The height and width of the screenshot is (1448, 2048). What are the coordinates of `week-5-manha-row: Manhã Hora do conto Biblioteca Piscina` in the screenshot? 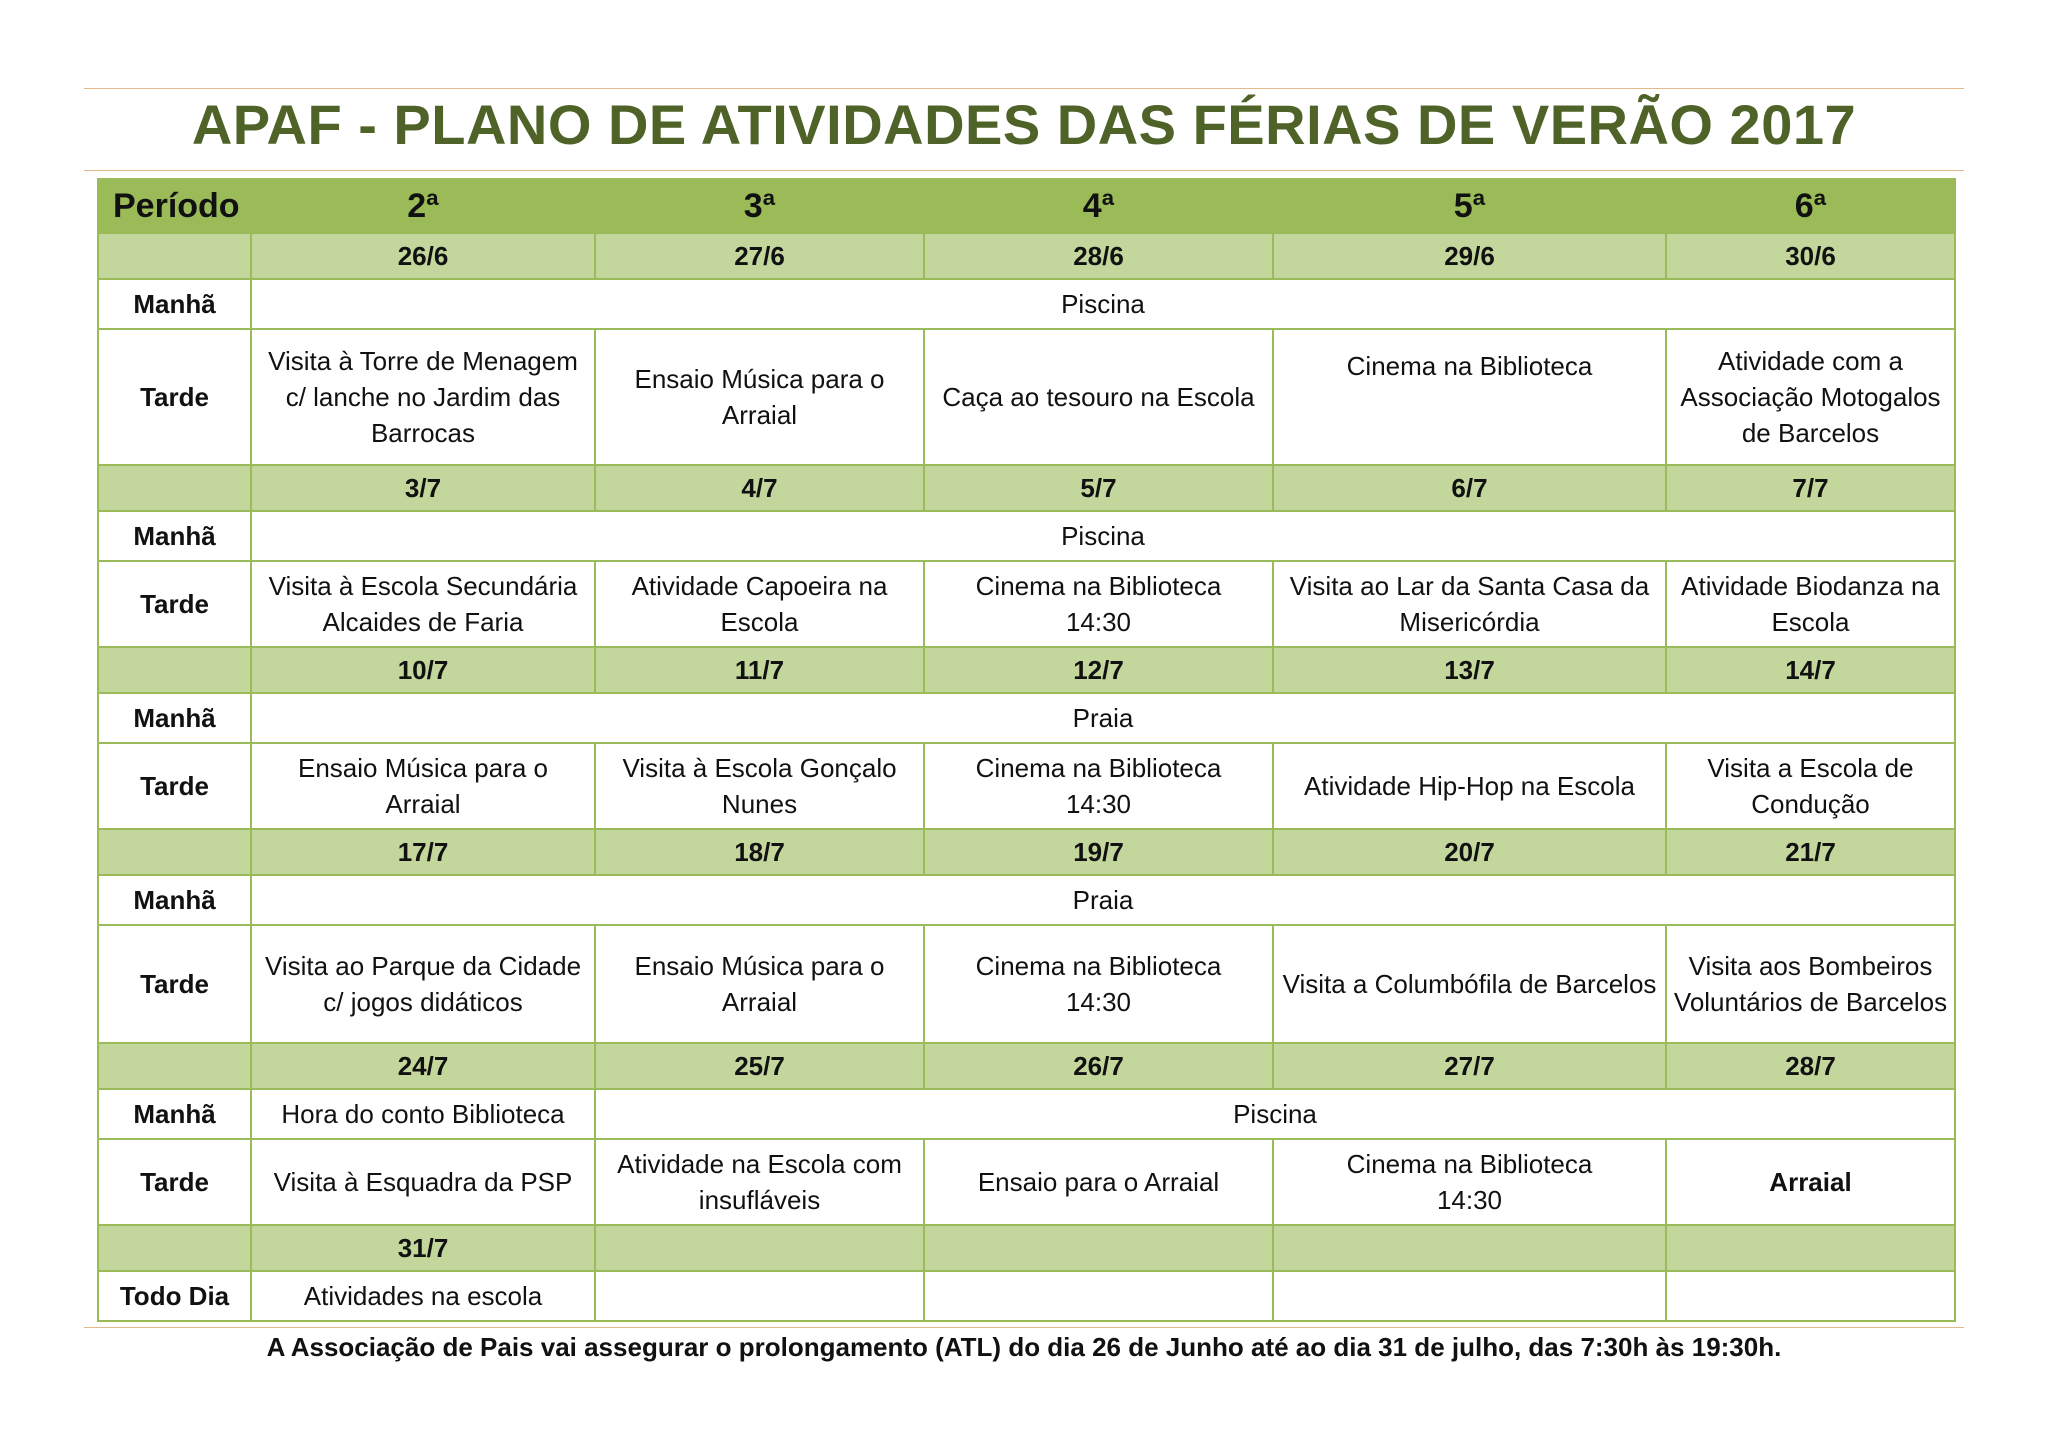 It's located at (1026, 1114).